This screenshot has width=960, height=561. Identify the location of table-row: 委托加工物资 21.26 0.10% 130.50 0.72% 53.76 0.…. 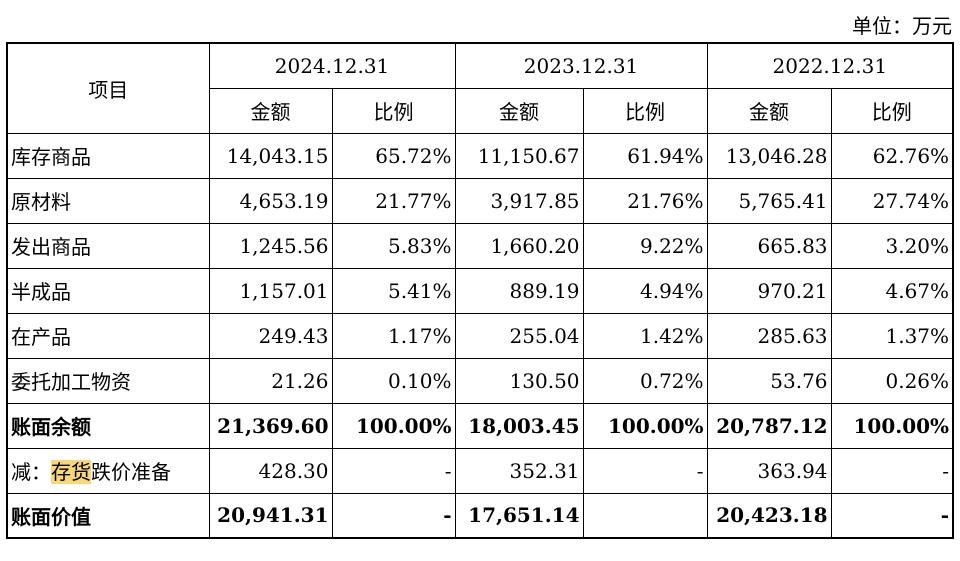
(480, 380).